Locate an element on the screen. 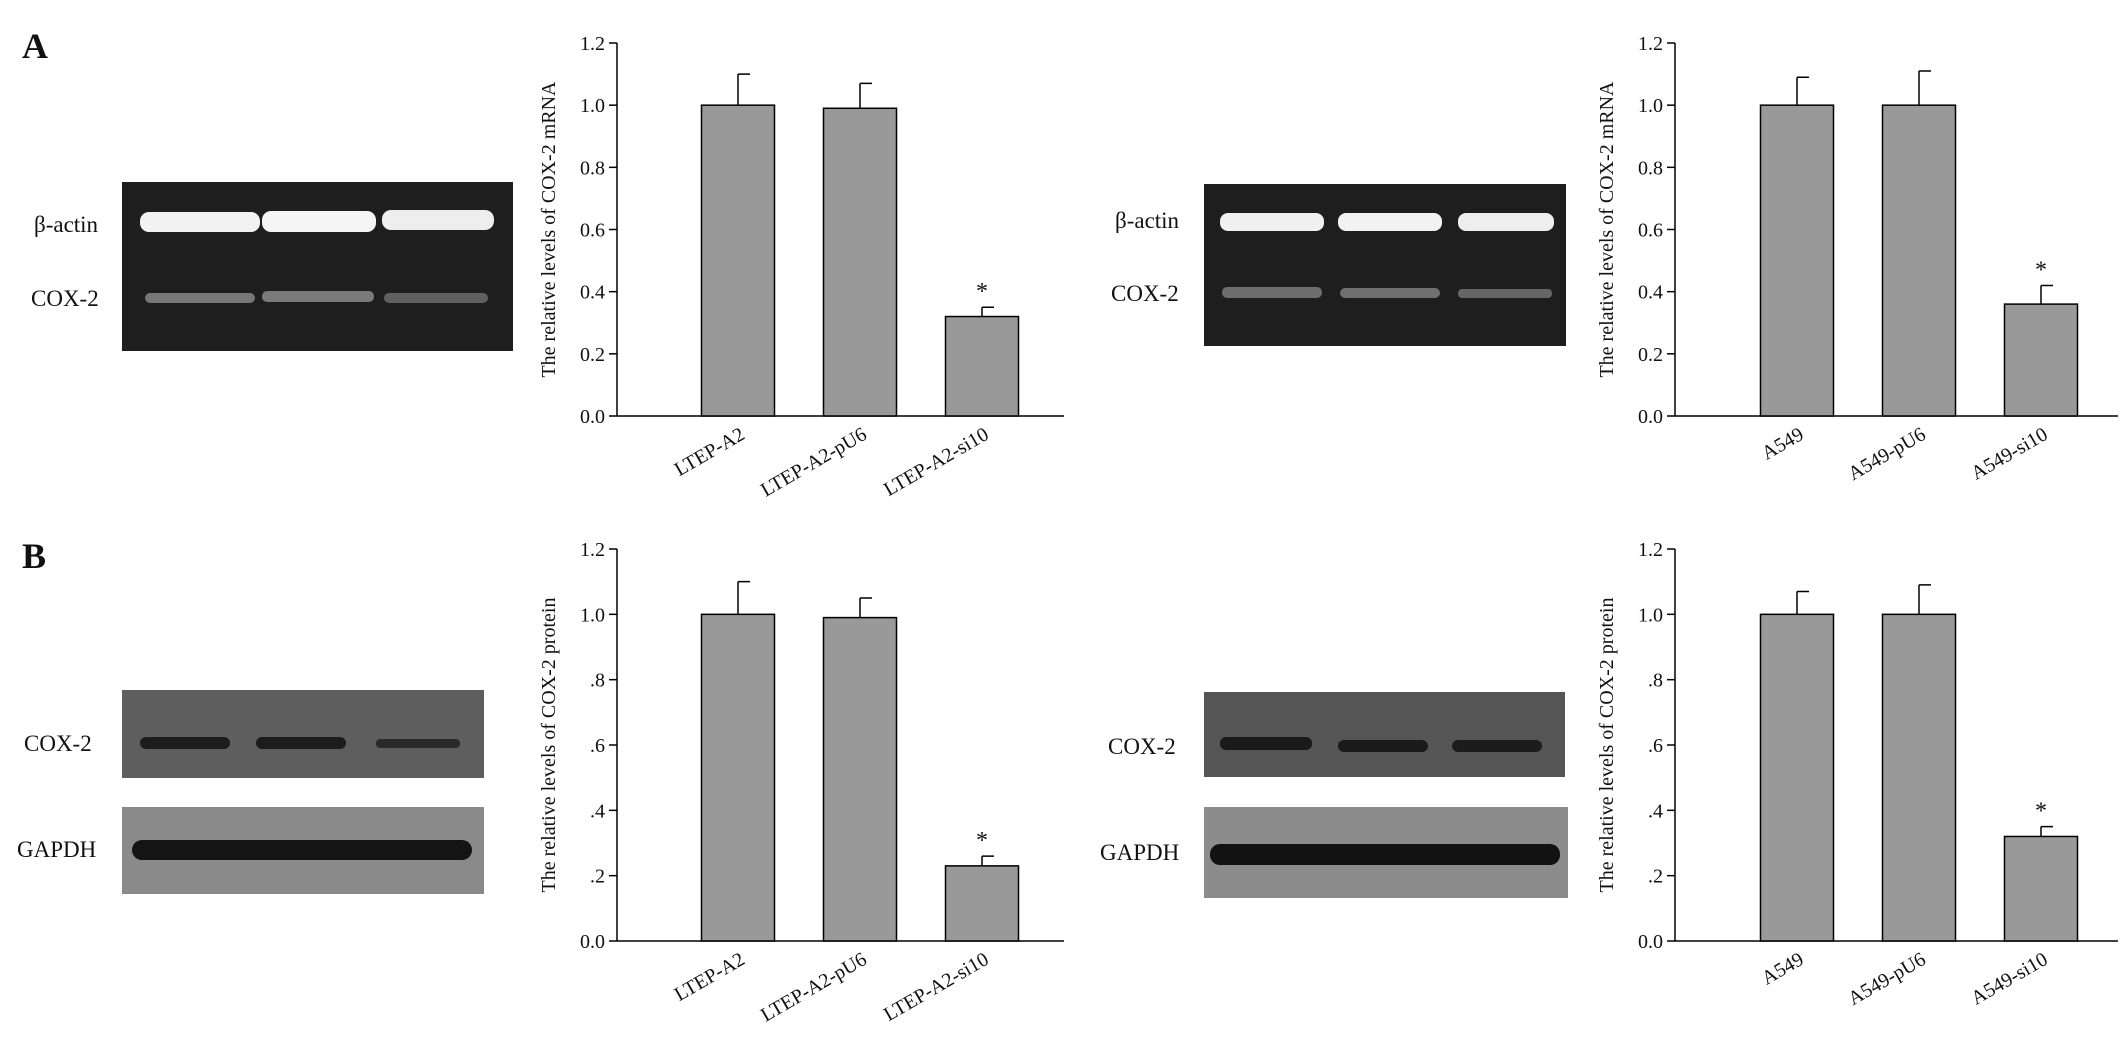 Image resolution: width=2126 pixels, height=1046 pixels. panel-label: A is located at coordinates (35, 46).